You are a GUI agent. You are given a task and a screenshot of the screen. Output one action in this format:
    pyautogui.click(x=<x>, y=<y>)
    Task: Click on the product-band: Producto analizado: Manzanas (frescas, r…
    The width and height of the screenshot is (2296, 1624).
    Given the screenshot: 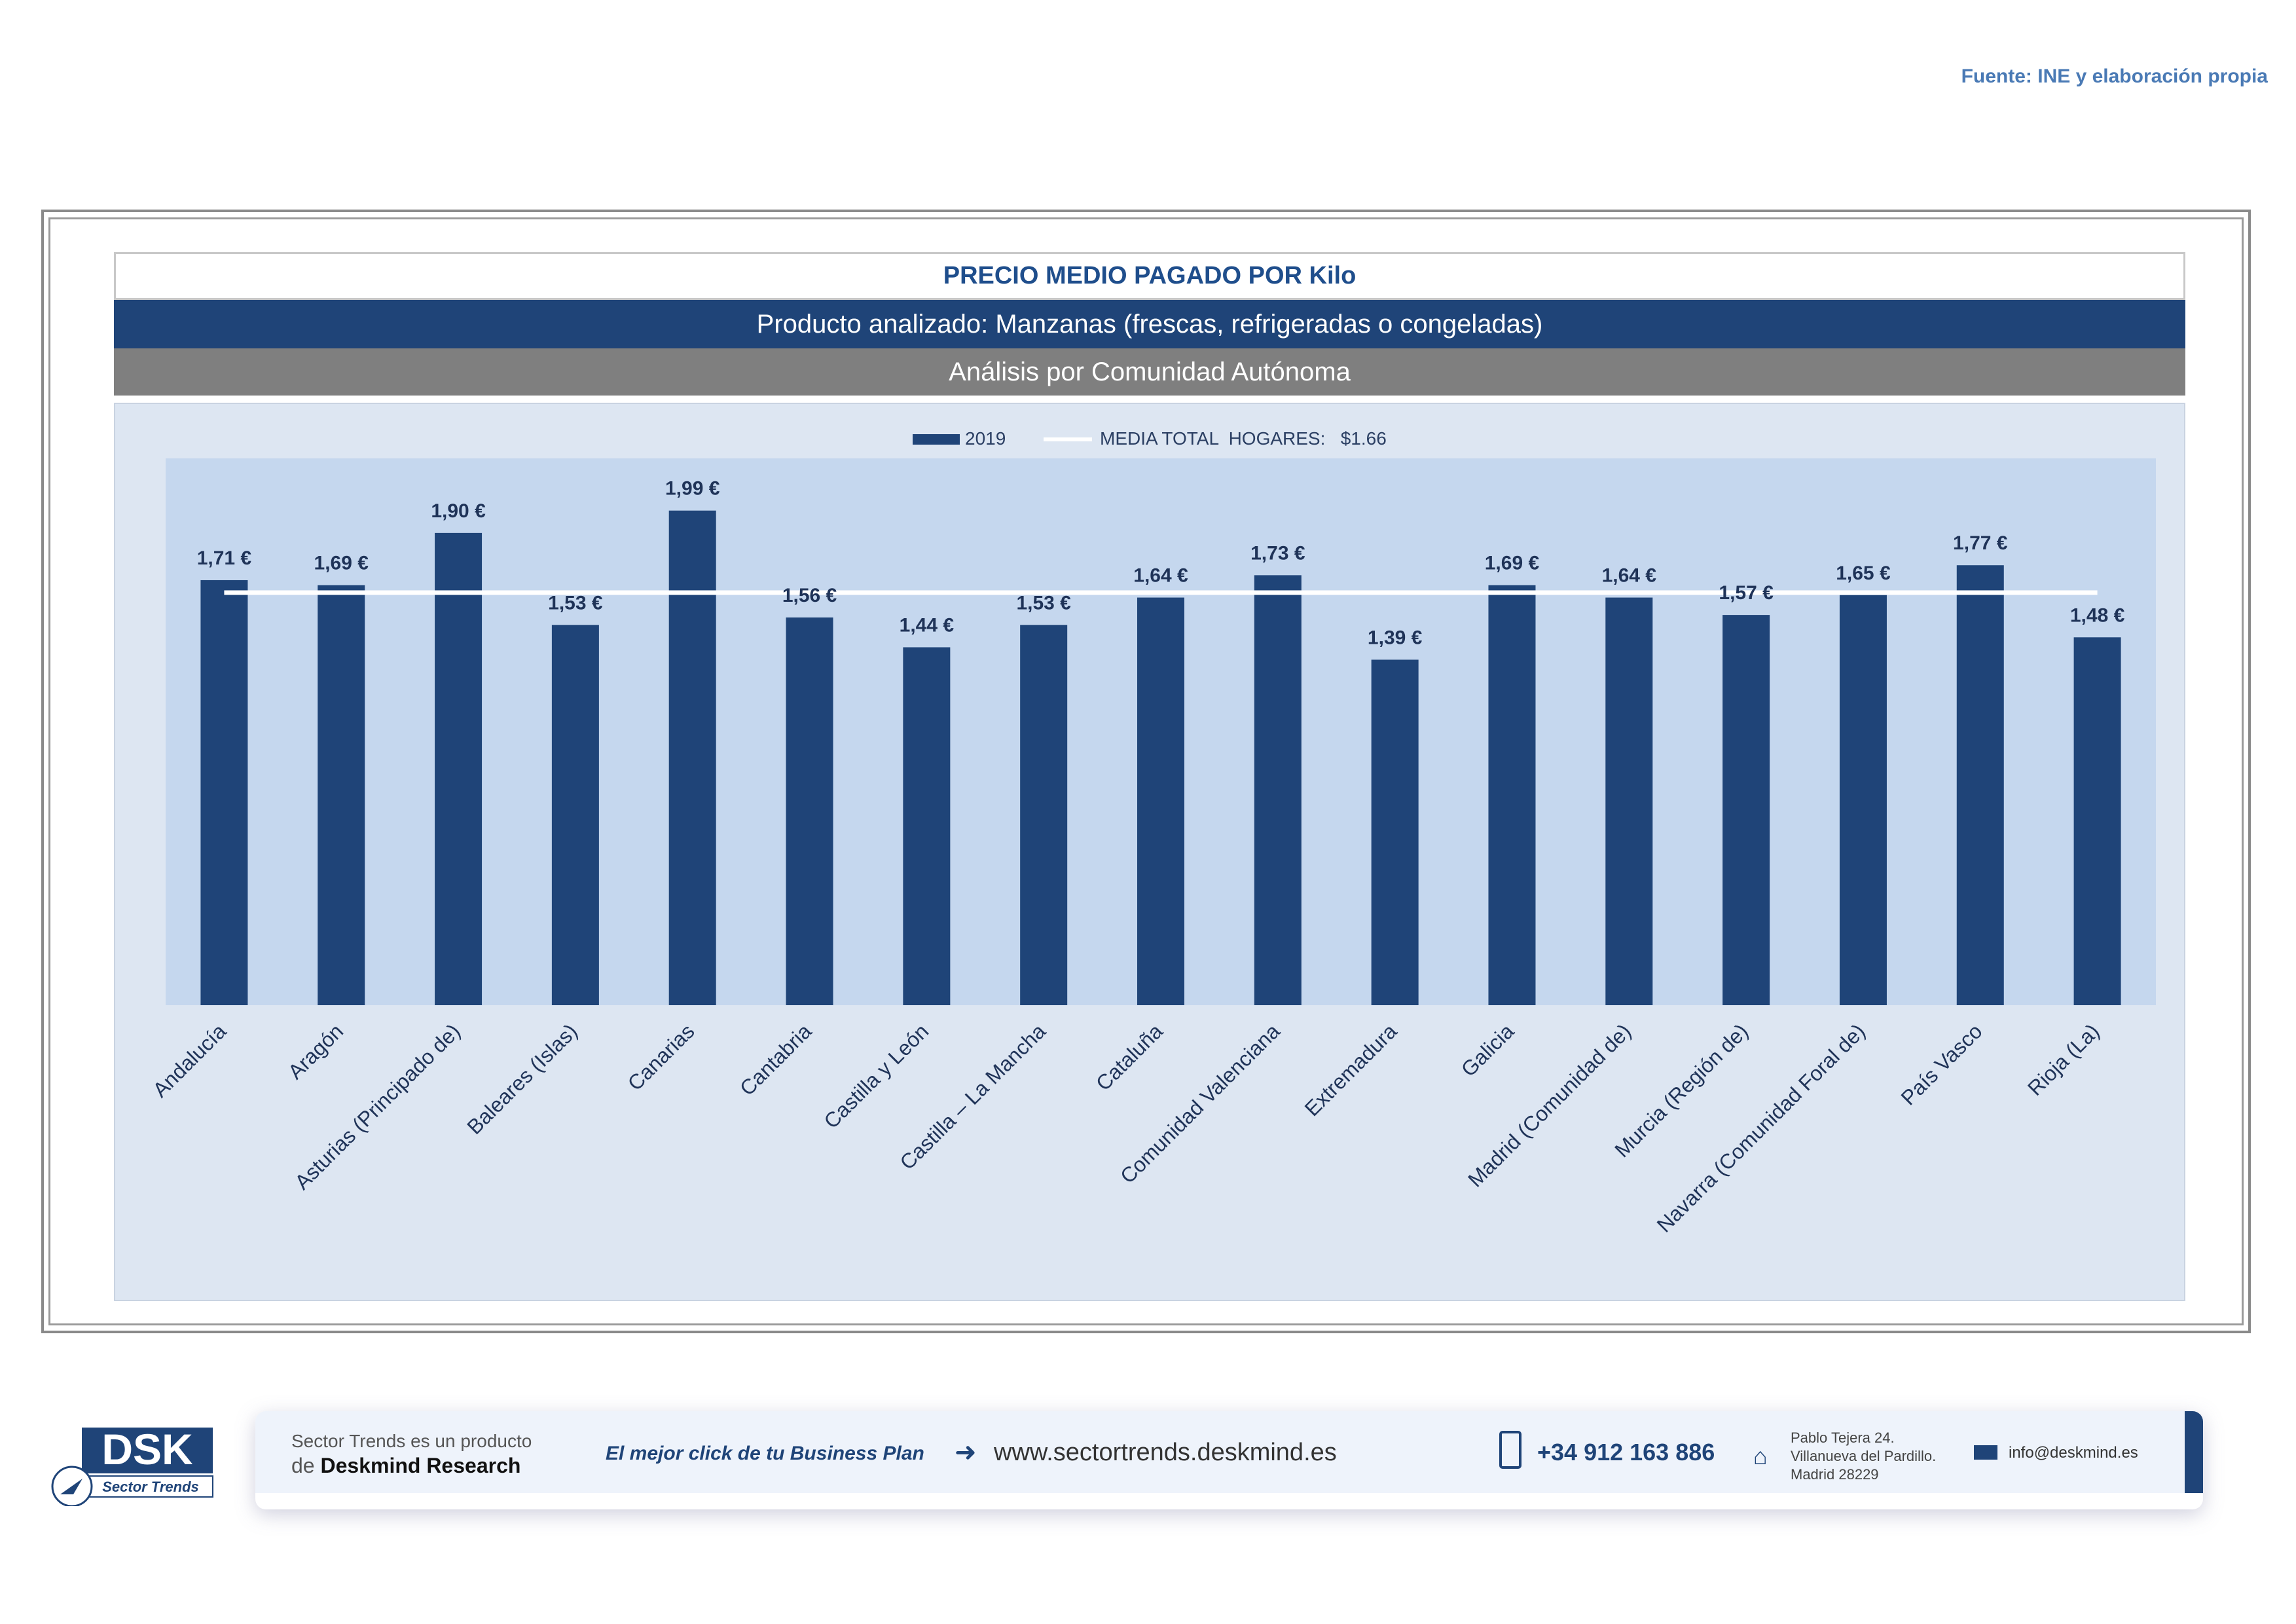 What is the action you would take?
    pyautogui.click(x=1149, y=324)
    